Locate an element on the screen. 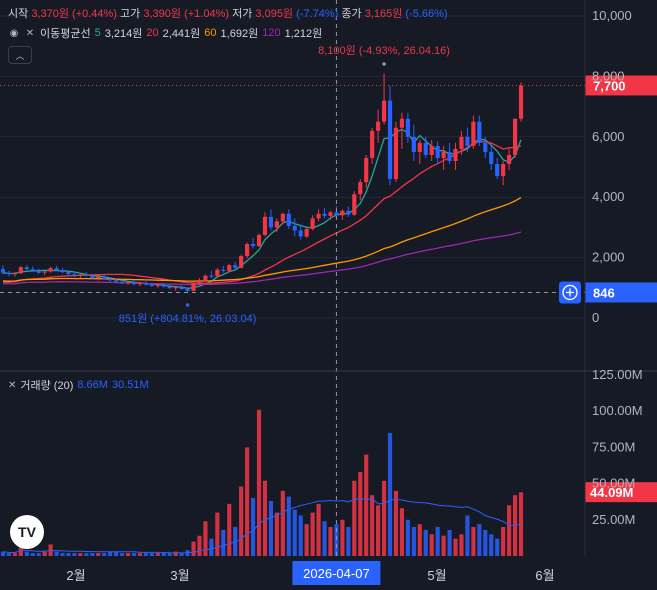 Image resolution: width=657 pixels, height=590 pixels. eye-hidden-icon: ◉ is located at coordinates (14, 33).